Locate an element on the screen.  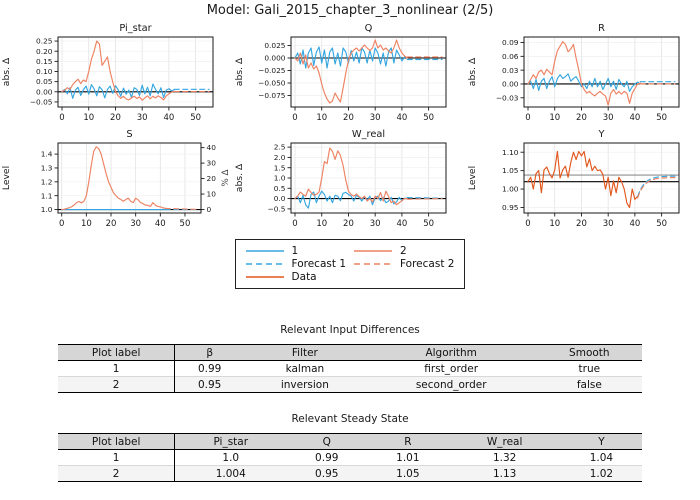
table-title-input-differences: Relevant Input Differences is located at coordinates (350, 330).